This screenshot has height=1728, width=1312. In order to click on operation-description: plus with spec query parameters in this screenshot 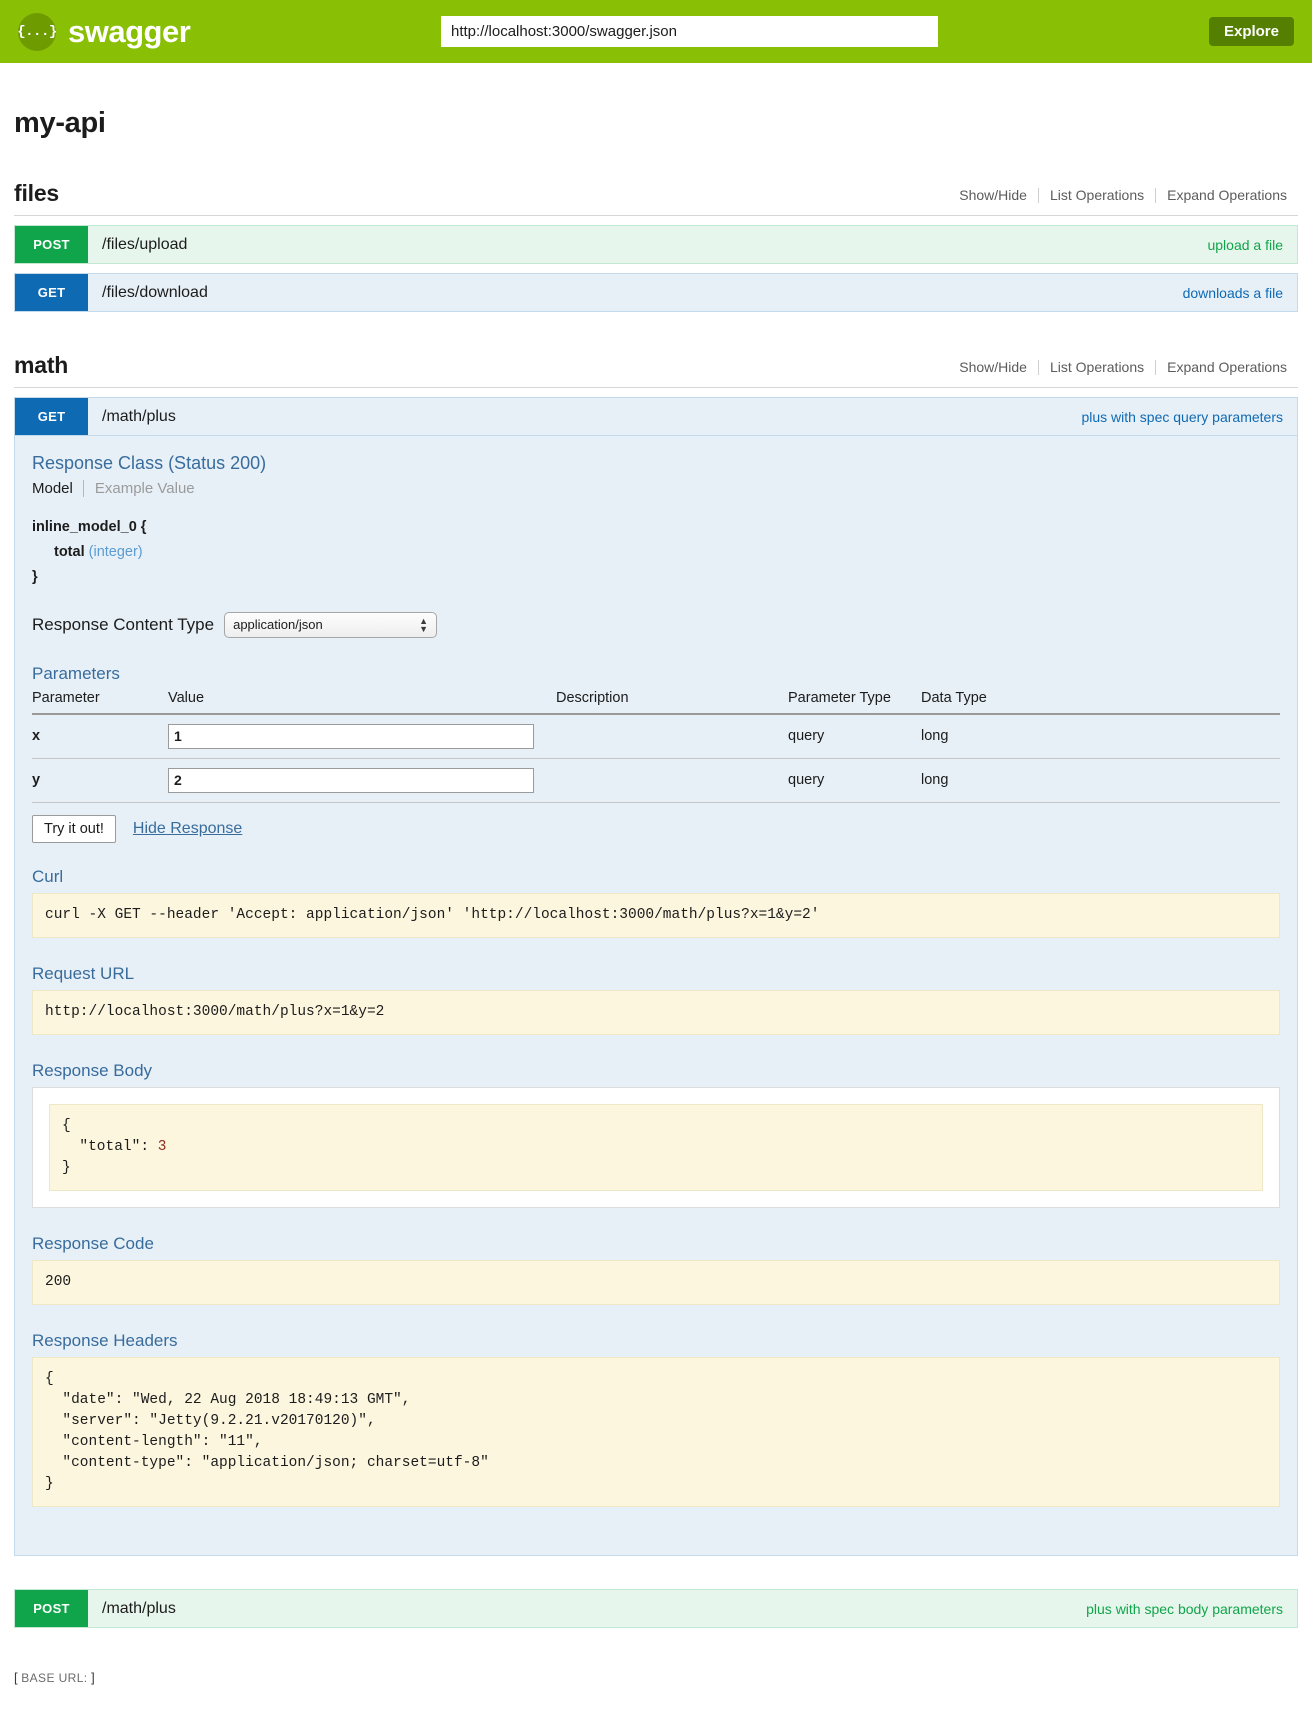, I will do `click(1182, 416)`.